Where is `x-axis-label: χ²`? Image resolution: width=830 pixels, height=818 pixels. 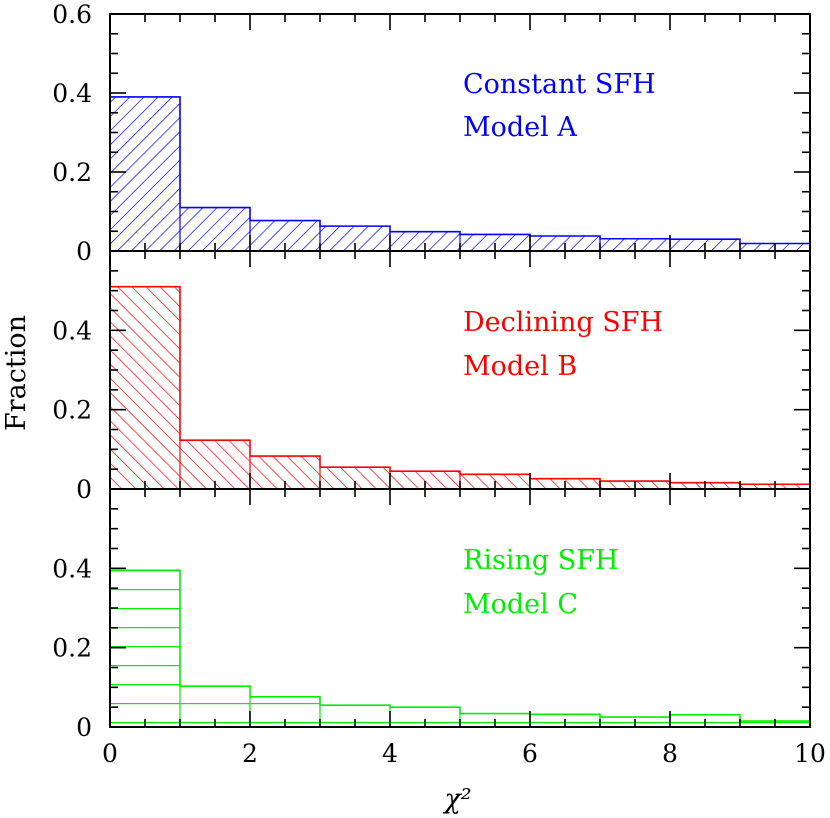 x-axis-label: χ² is located at coordinates (456, 799).